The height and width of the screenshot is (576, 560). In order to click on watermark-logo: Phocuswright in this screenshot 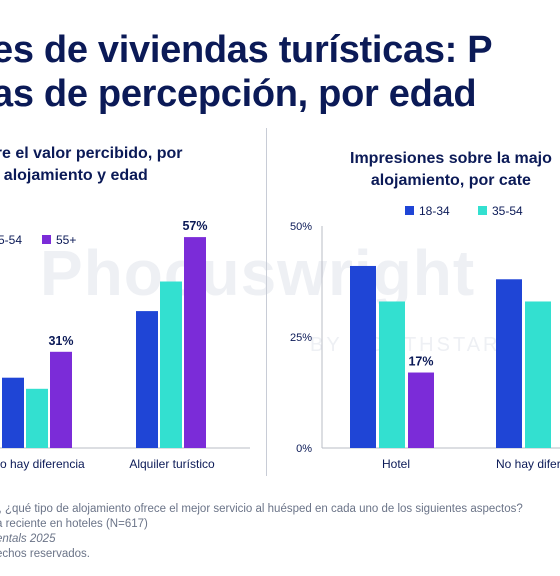, I will do `click(258, 273)`.